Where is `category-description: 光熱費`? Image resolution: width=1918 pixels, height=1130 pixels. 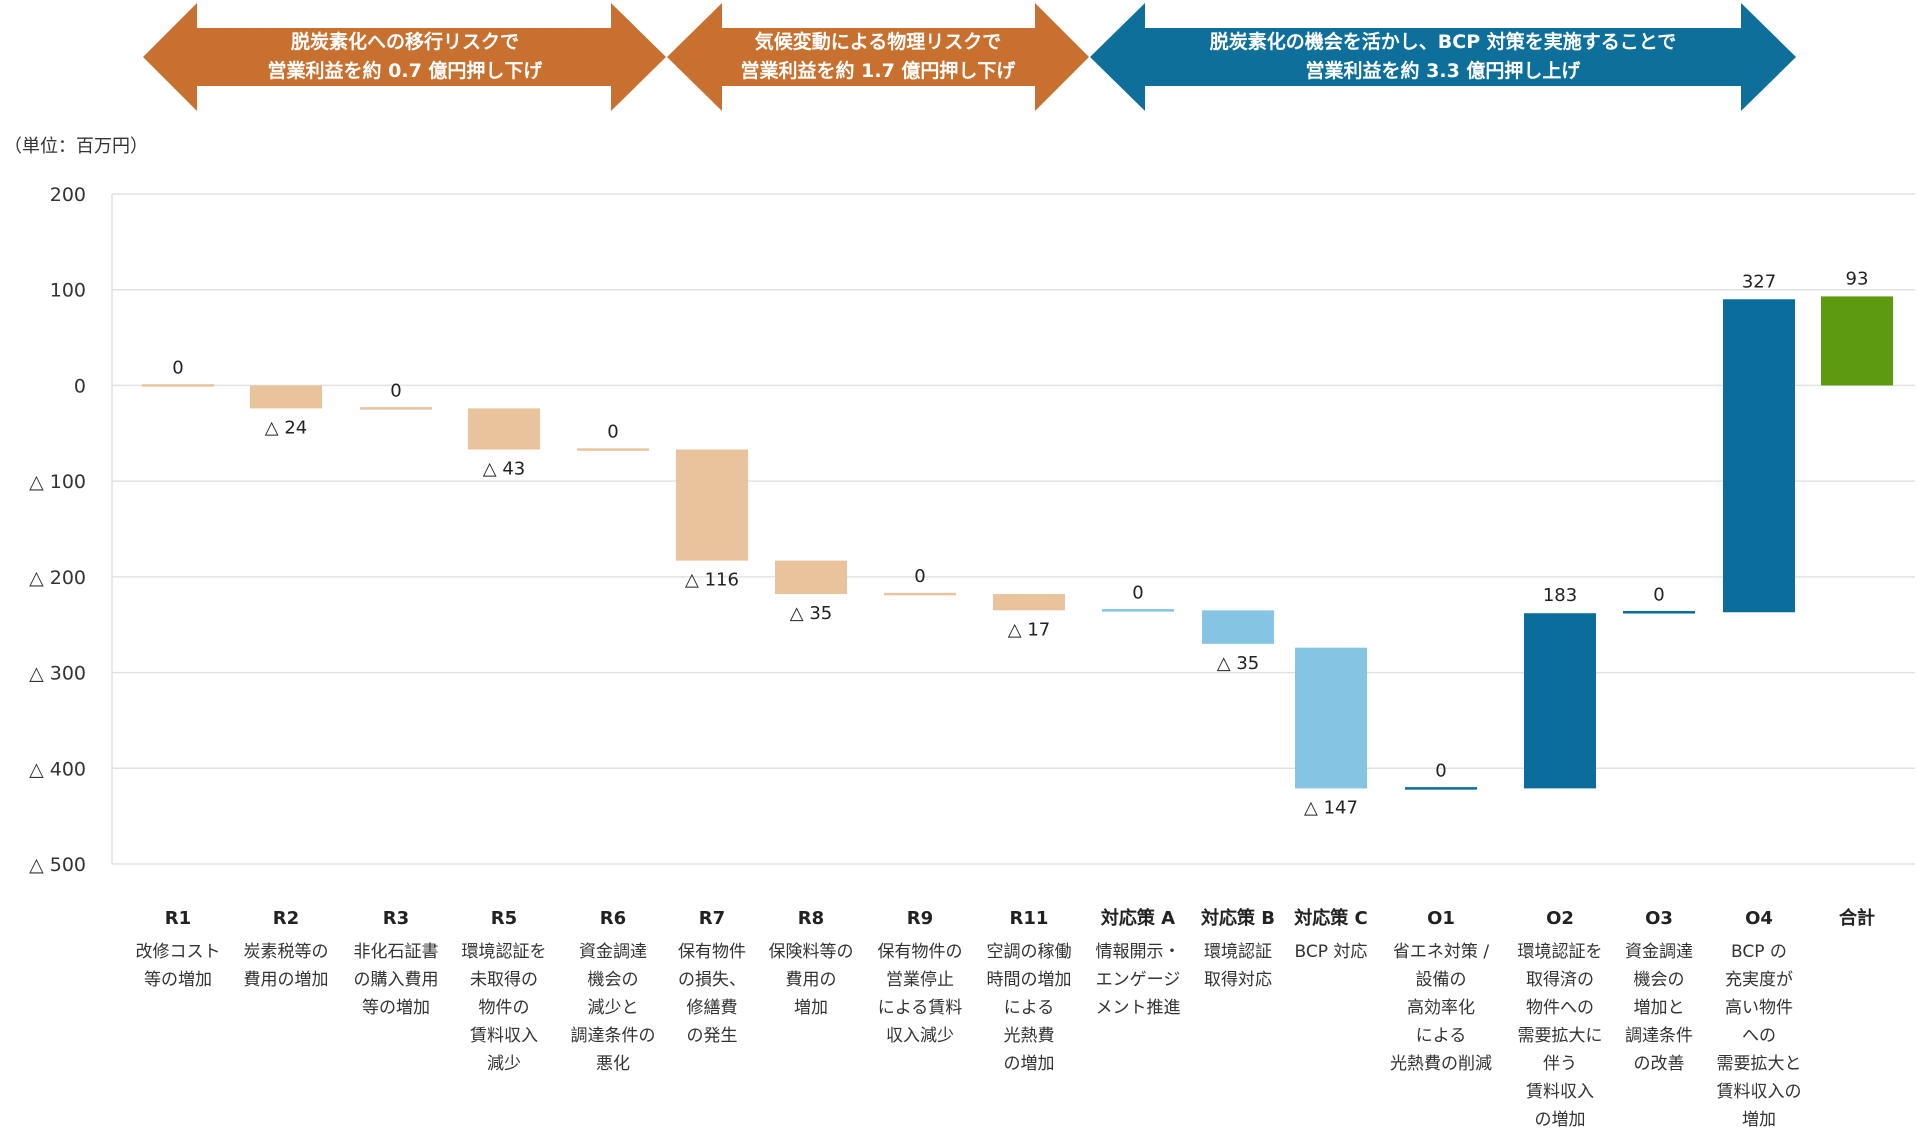 category-description: 光熱費 is located at coordinates (1029, 1036).